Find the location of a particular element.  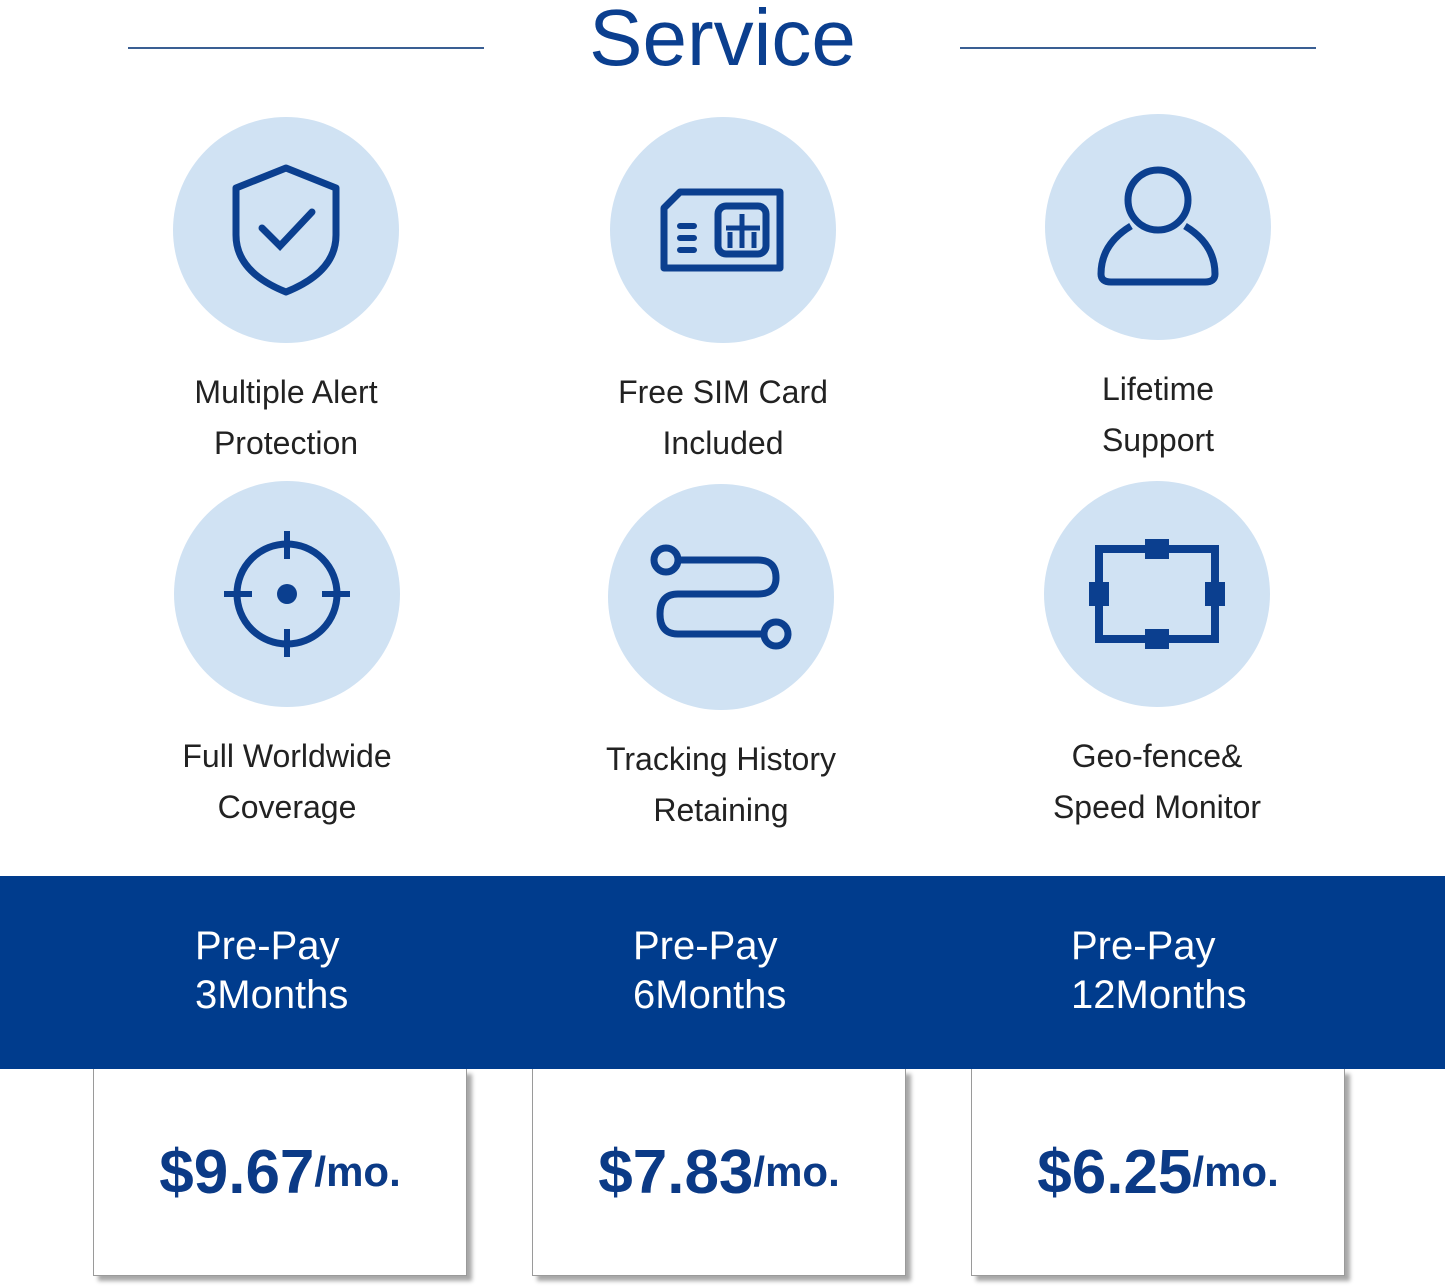

feature-label: Support is located at coordinates (1158, 440).